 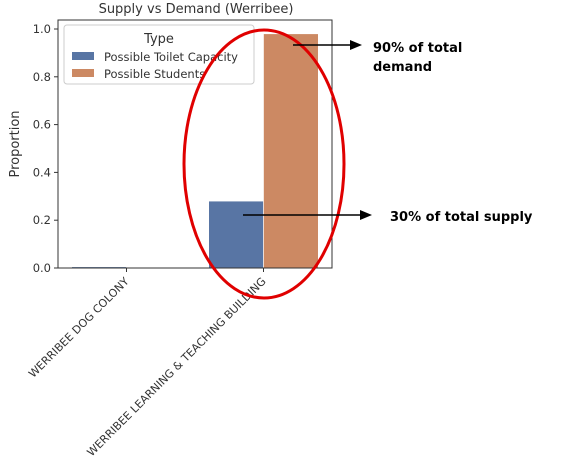 I want to click on y-axis-label: Proportion, so click(x=15, y=143).